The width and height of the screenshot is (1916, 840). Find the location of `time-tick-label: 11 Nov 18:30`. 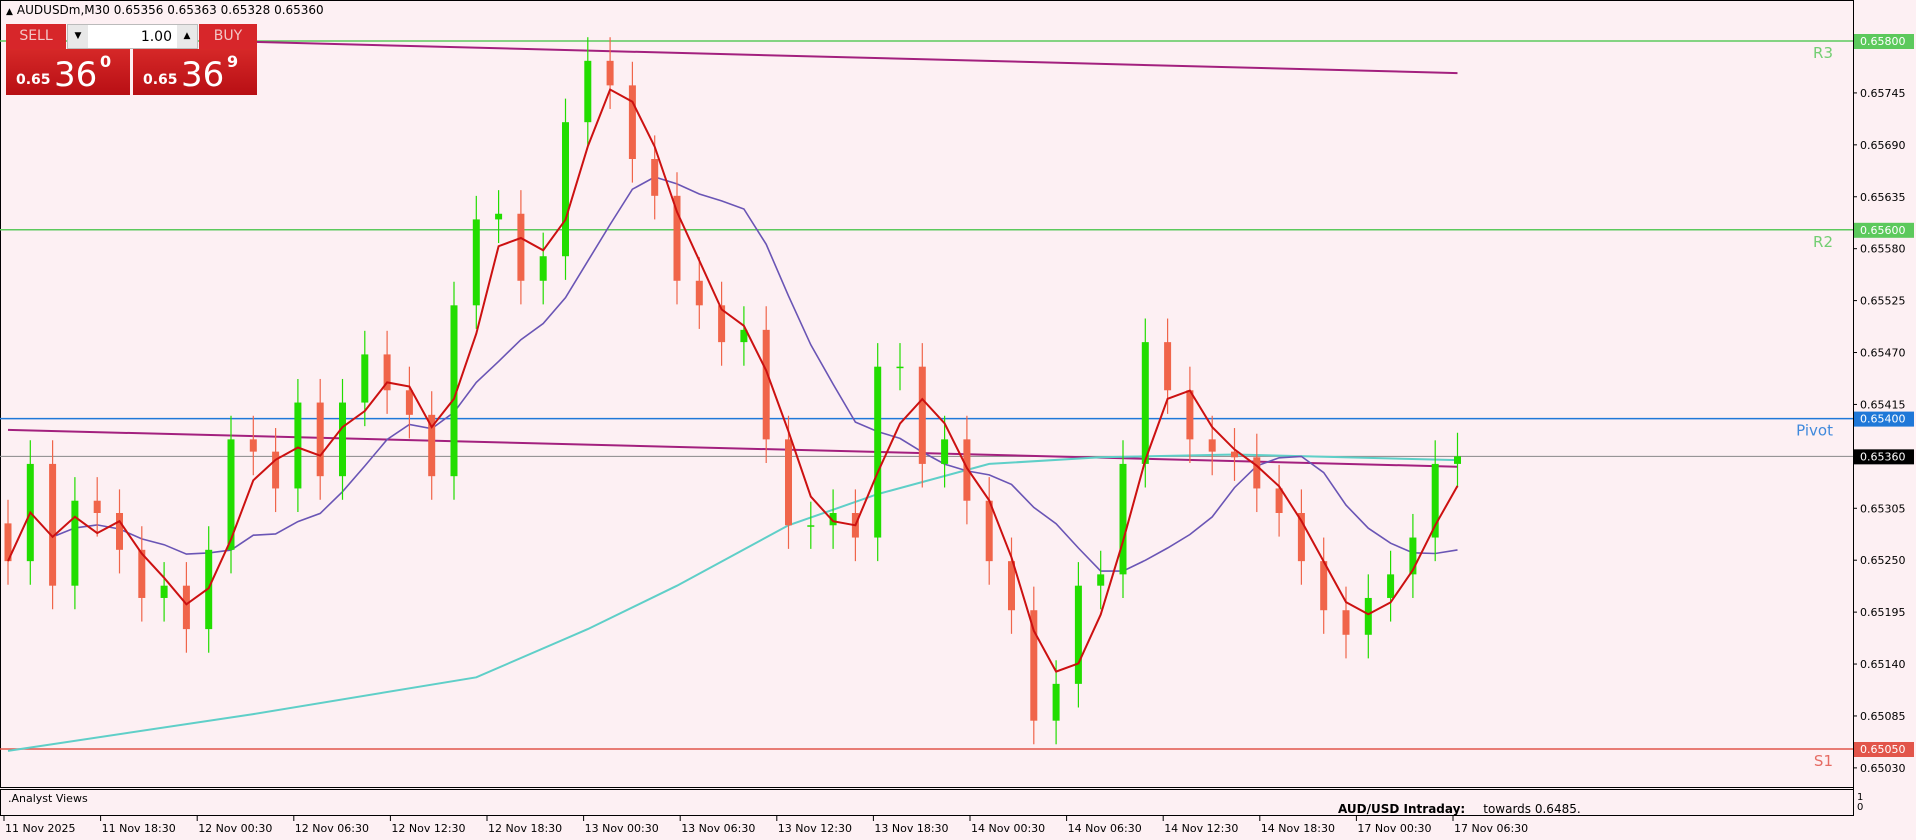

time-tick-label: 11 Nov 18:30 is located at coordinates (139, 828).